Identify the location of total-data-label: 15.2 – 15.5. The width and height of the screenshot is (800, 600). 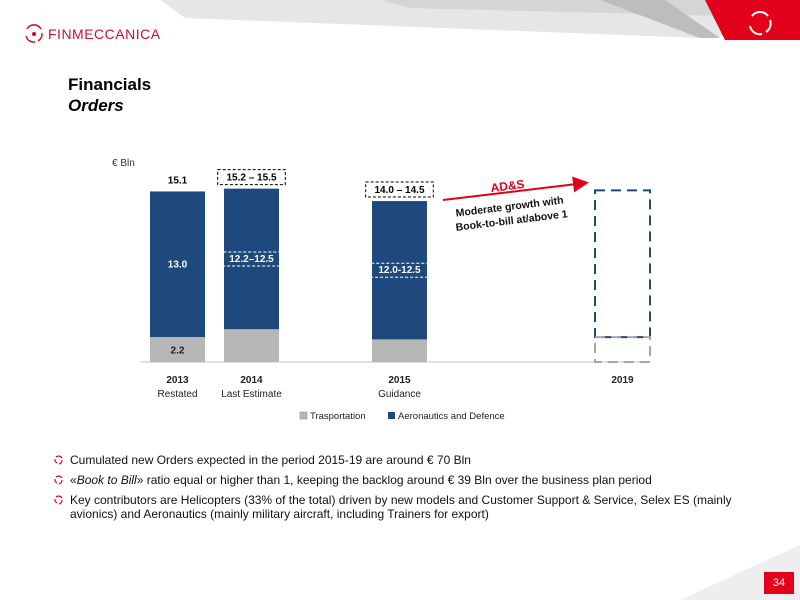
(251, 178).